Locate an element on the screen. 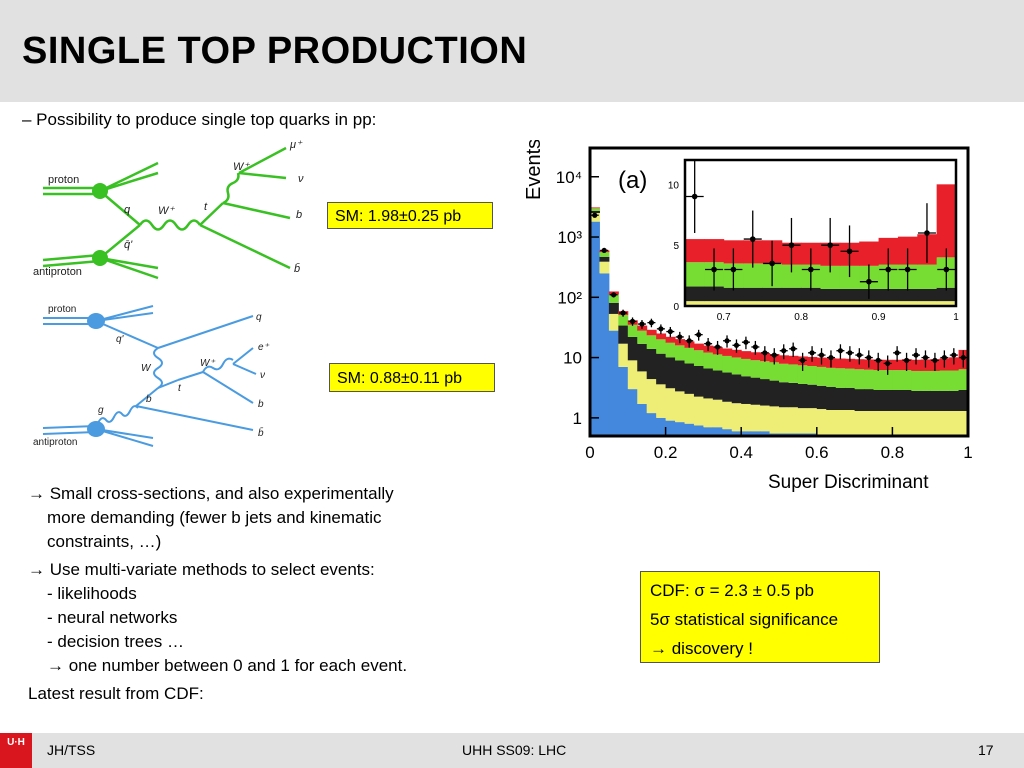 The image size is (1024, 768). cdf-discovery: → discovery ! is located at coordinates (701, 648).